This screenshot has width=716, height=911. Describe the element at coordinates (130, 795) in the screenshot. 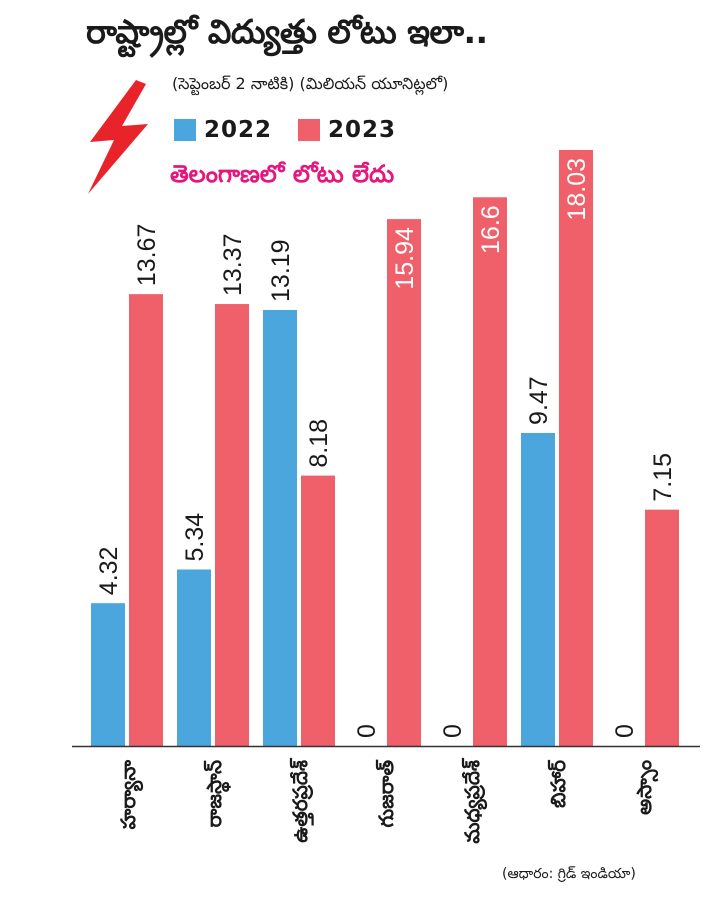

I see `category-label-0: హర్యానా` at that location.